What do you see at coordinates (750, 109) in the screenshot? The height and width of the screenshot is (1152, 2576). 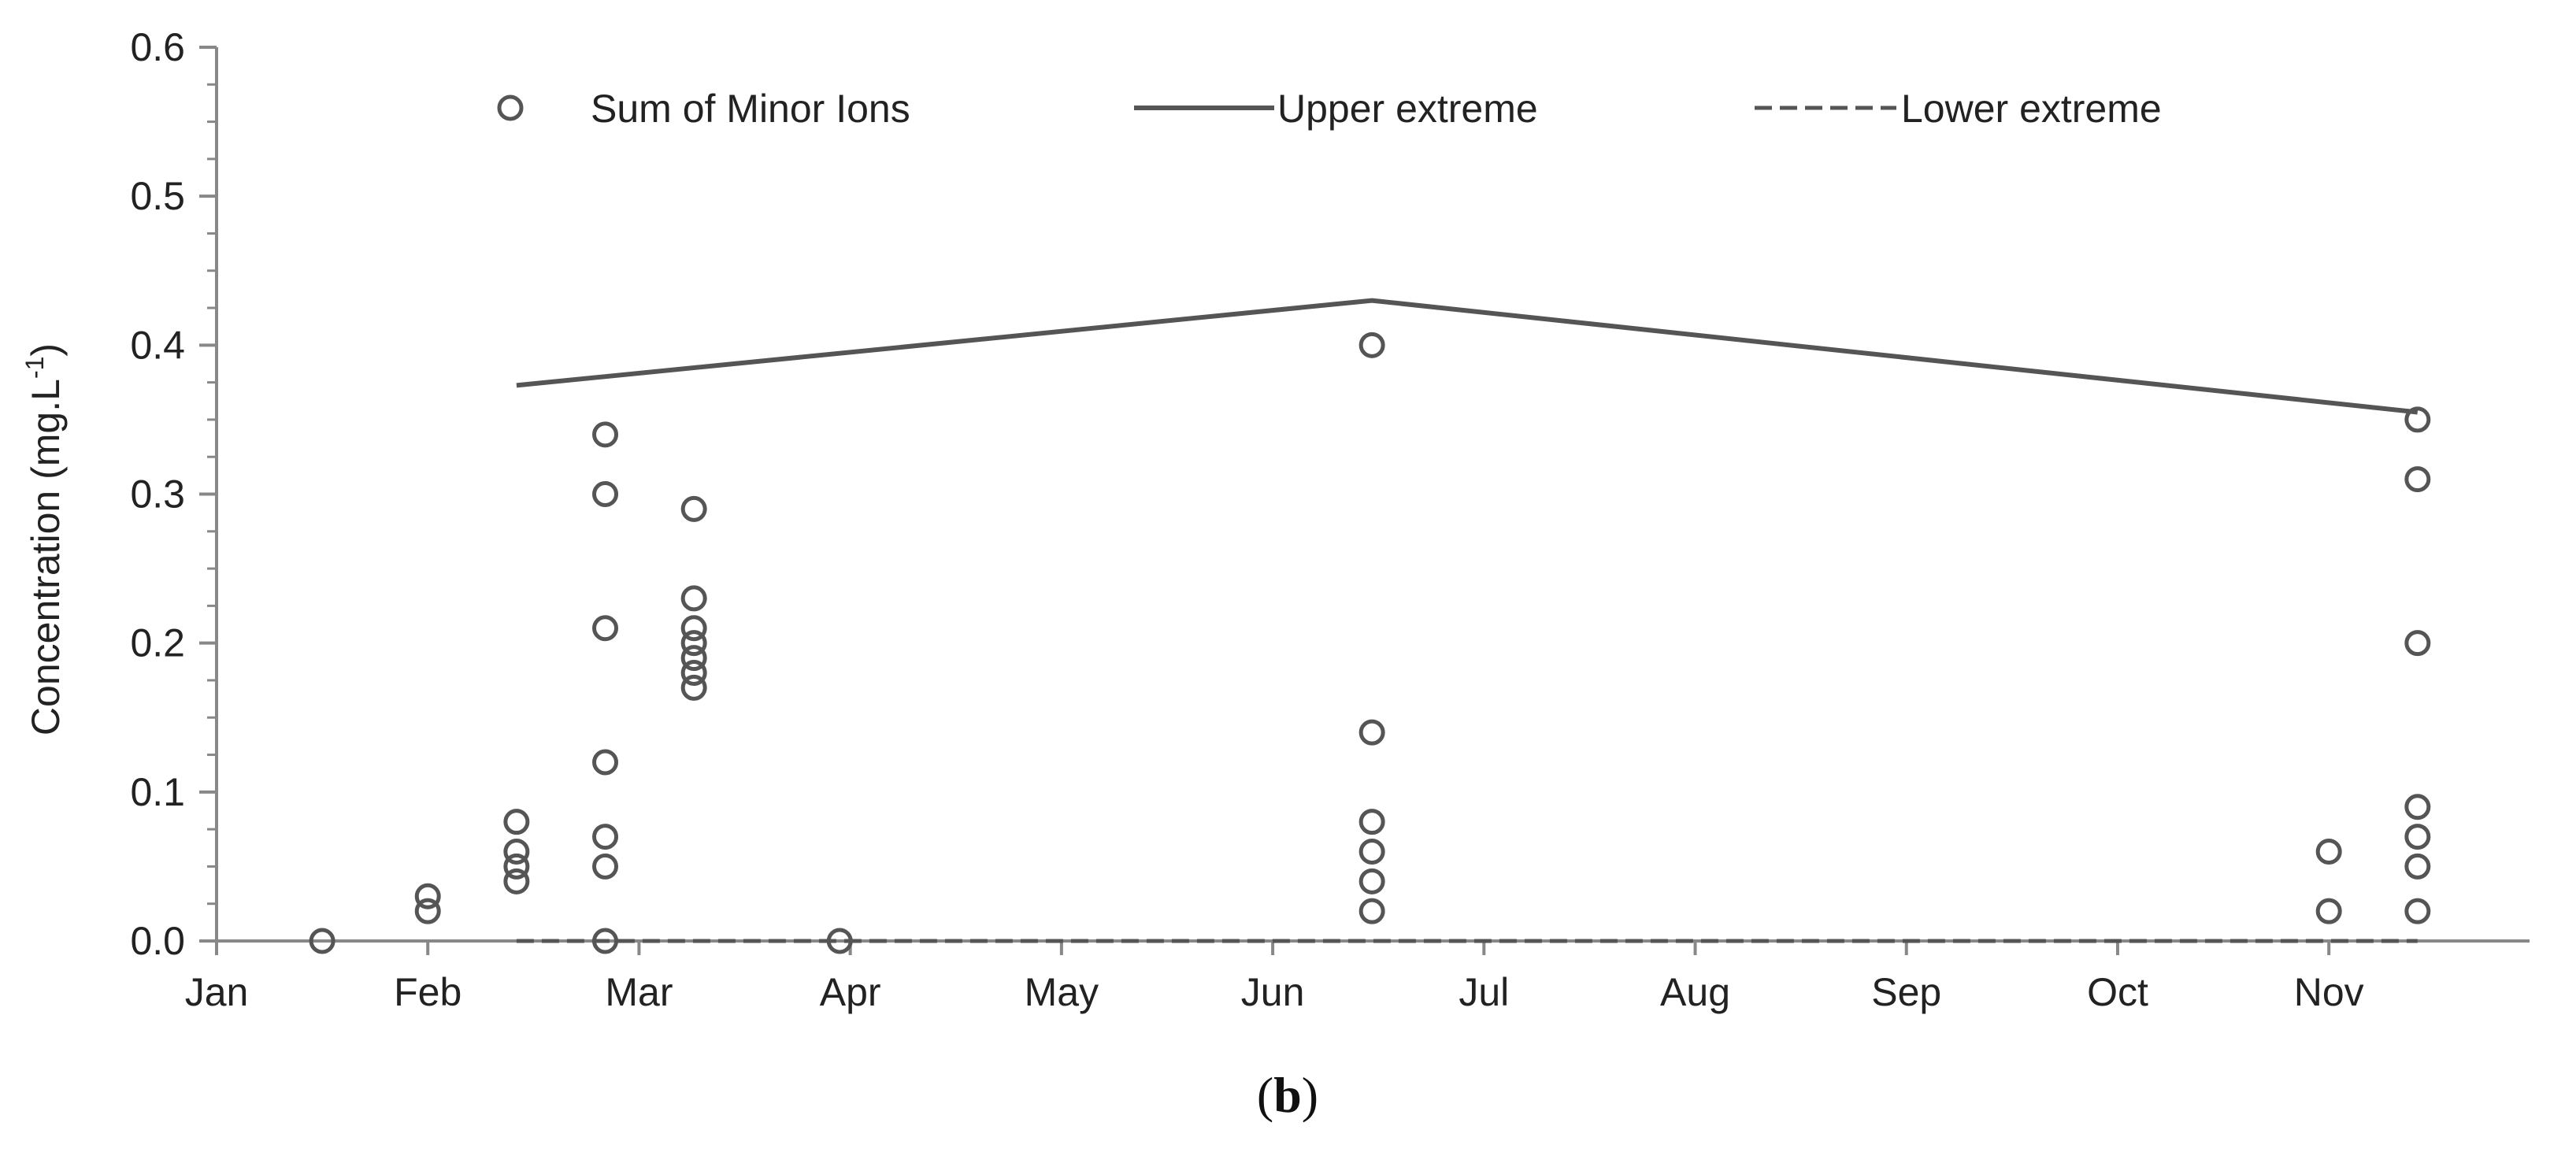 I see `legend-label-minor-ions: Sum of Minor Ions` at bounding box center [750, 109].